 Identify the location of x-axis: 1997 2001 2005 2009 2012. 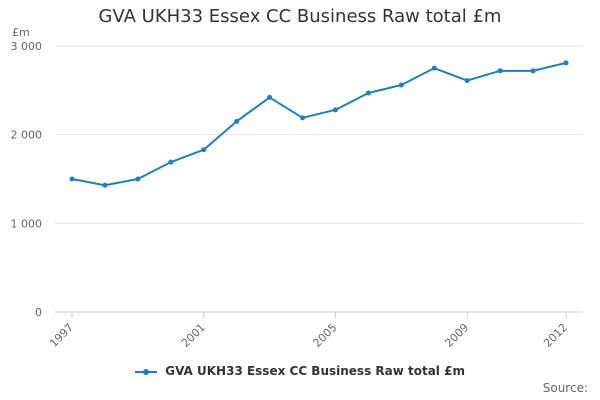
(308, 331).